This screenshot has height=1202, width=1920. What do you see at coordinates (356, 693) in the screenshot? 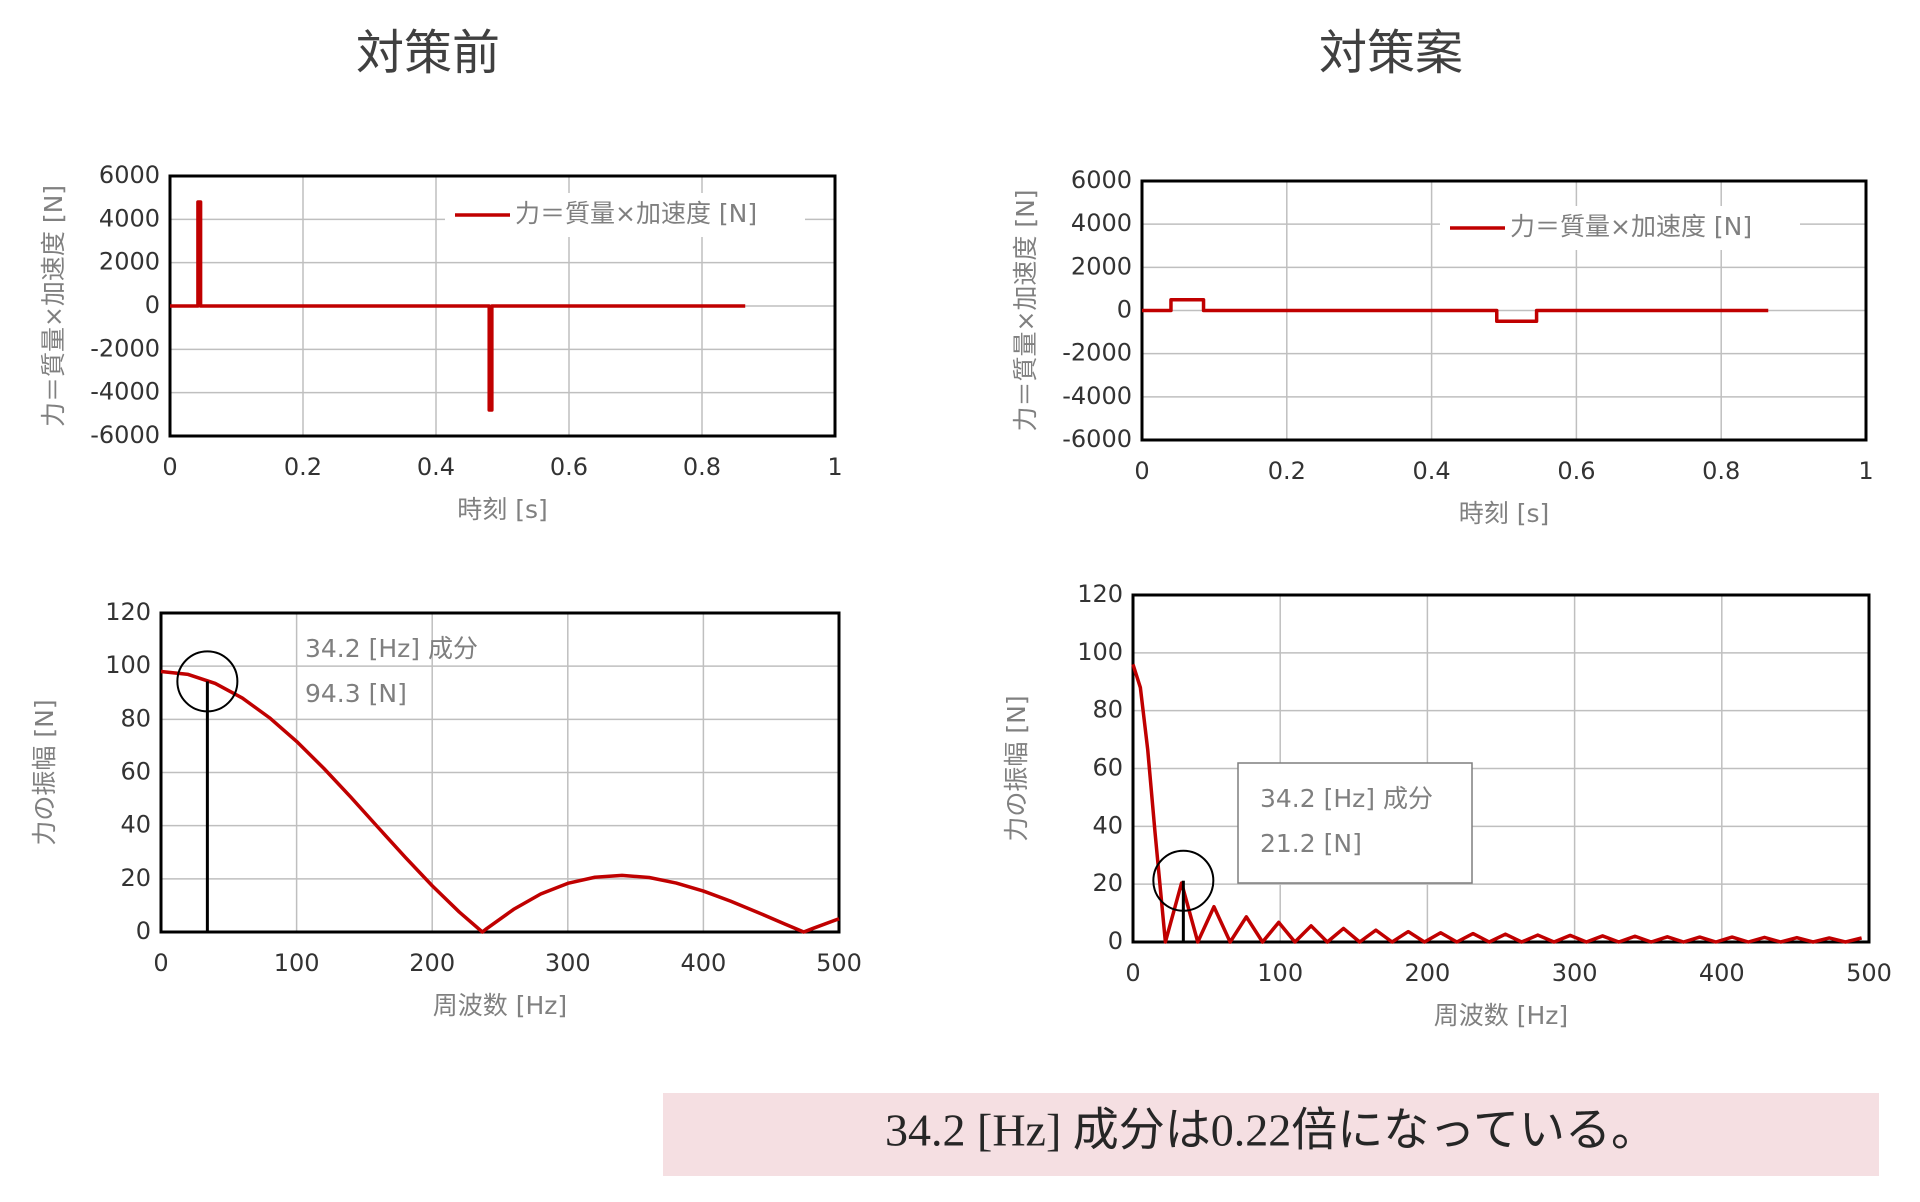
I see `annotation: 94.3 [N]` at bounding box center [356, 693].